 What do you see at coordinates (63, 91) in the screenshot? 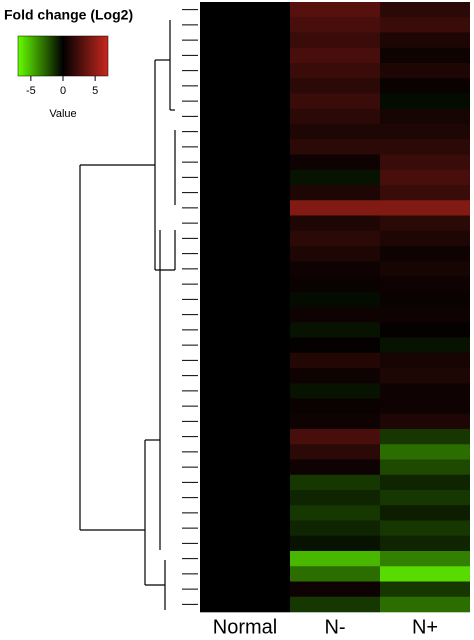
I see `colorbar-tick-label: 0` at bounding box center [63, 91].